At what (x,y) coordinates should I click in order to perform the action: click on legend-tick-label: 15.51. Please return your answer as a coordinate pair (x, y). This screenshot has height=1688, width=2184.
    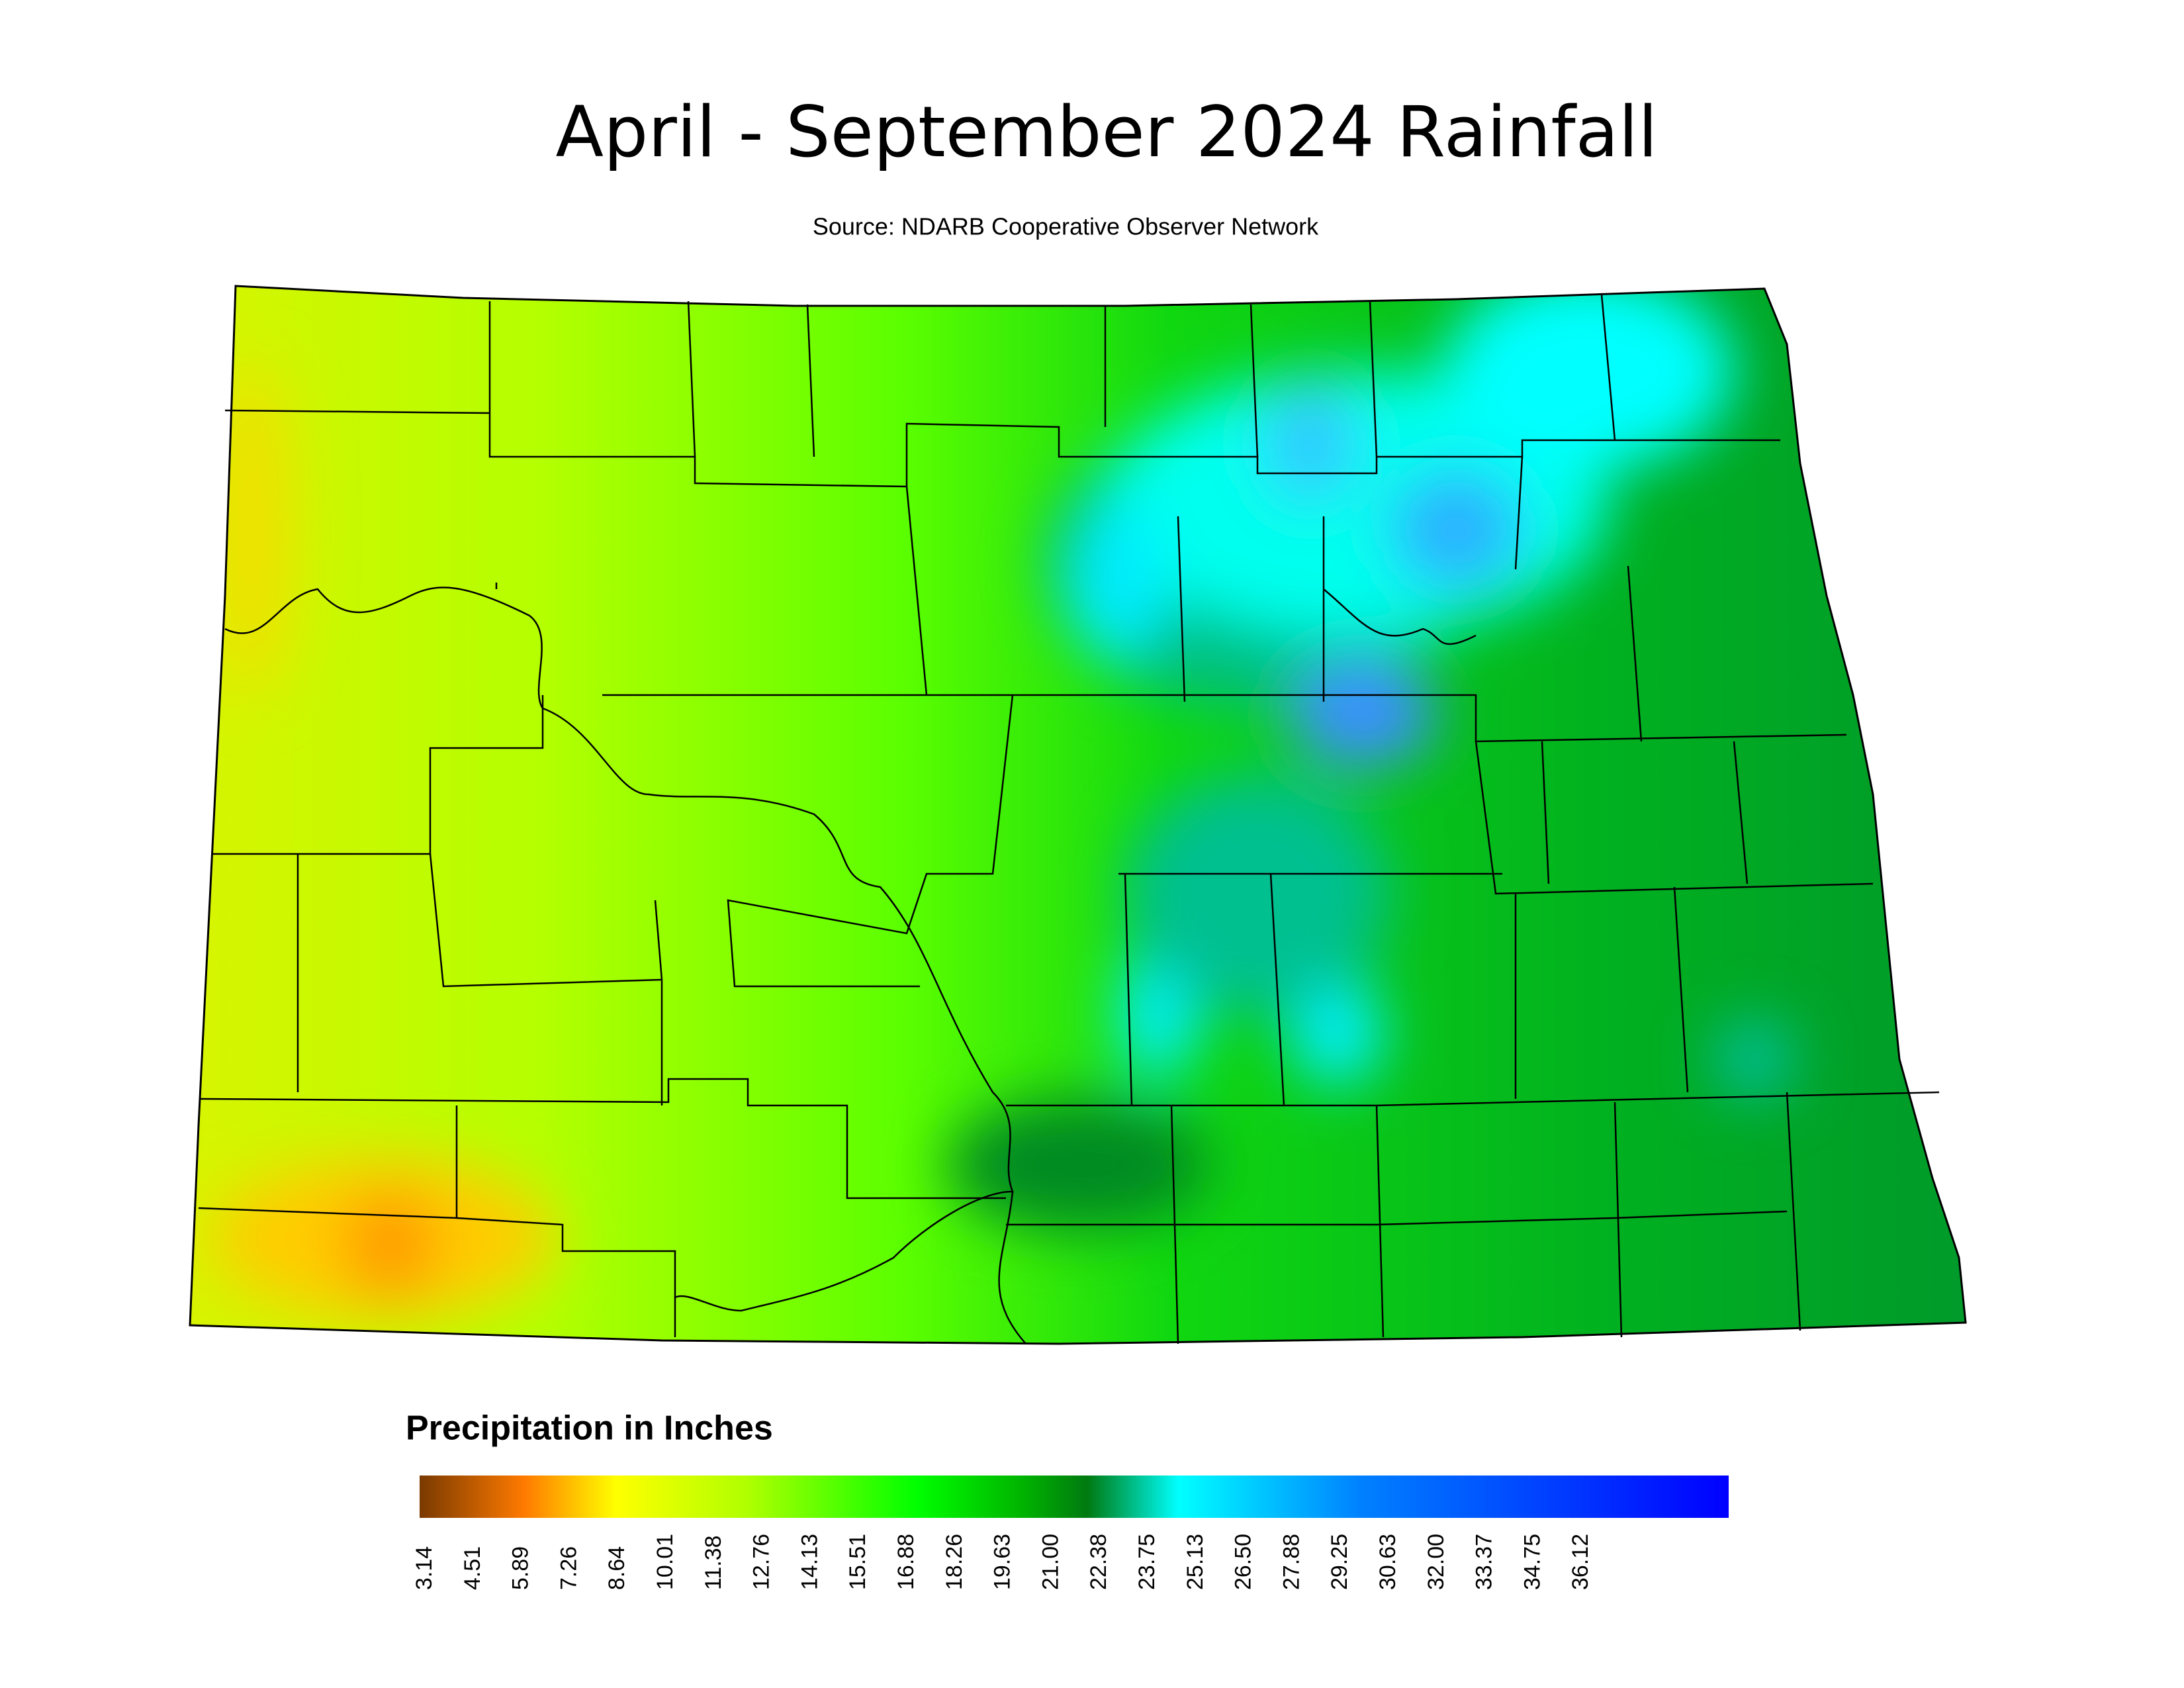
    Looking at the image, I should click on (857, 1562).